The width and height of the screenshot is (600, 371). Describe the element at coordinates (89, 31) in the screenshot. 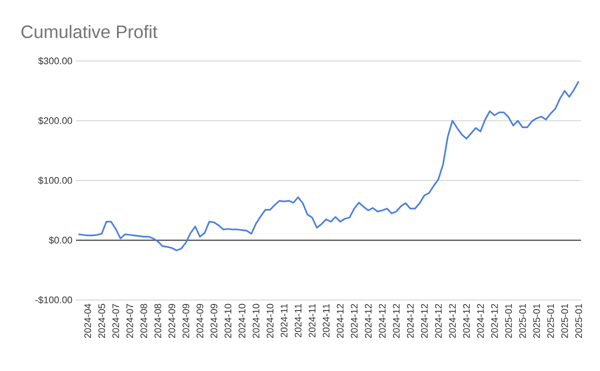

I see `chart-title: Cumulative Profit` at that location.